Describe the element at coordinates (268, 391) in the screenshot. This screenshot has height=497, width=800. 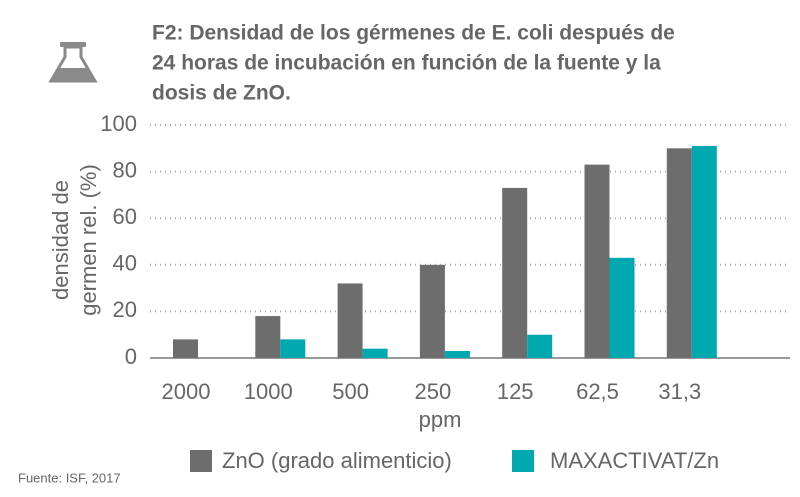
I see `x-tick-label: 1000` at that location.